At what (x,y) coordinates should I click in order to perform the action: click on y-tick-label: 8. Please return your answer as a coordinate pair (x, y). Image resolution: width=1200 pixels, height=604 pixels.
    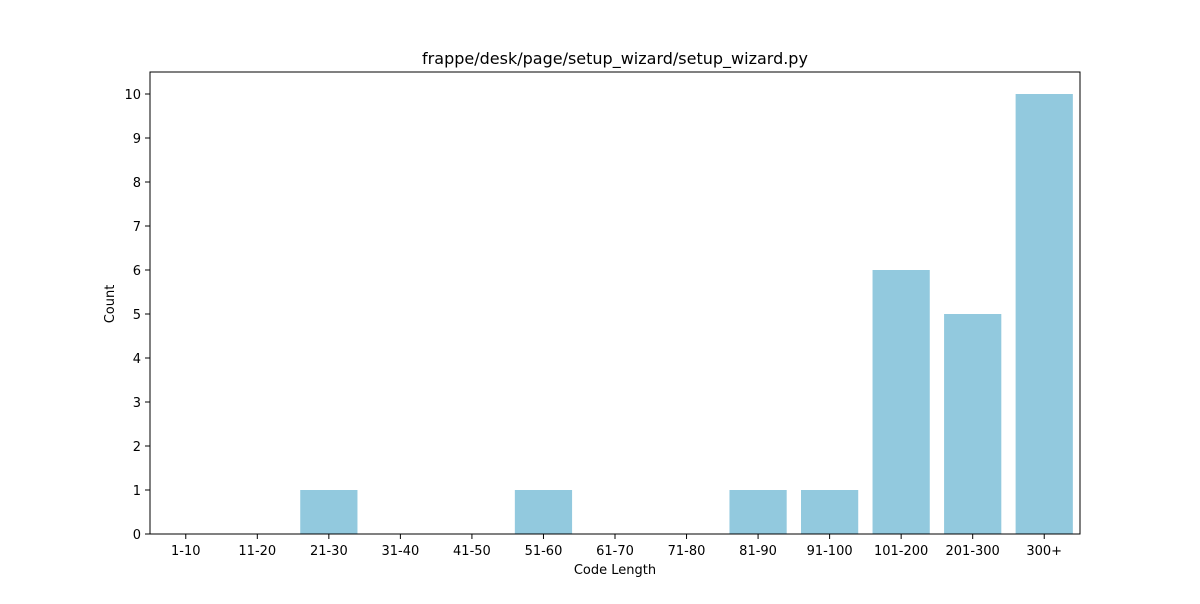
    Looking at the image, I should click on (137, 183).